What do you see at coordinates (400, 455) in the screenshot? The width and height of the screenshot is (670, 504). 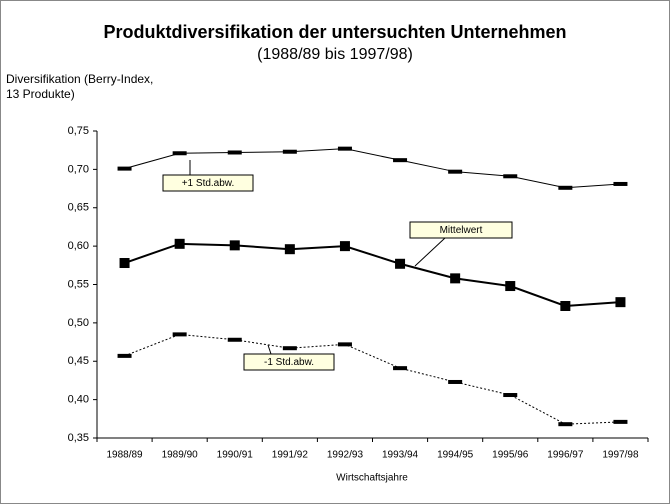 I see `x-tick-label: 1993/94` at bounding box center [400, 455].